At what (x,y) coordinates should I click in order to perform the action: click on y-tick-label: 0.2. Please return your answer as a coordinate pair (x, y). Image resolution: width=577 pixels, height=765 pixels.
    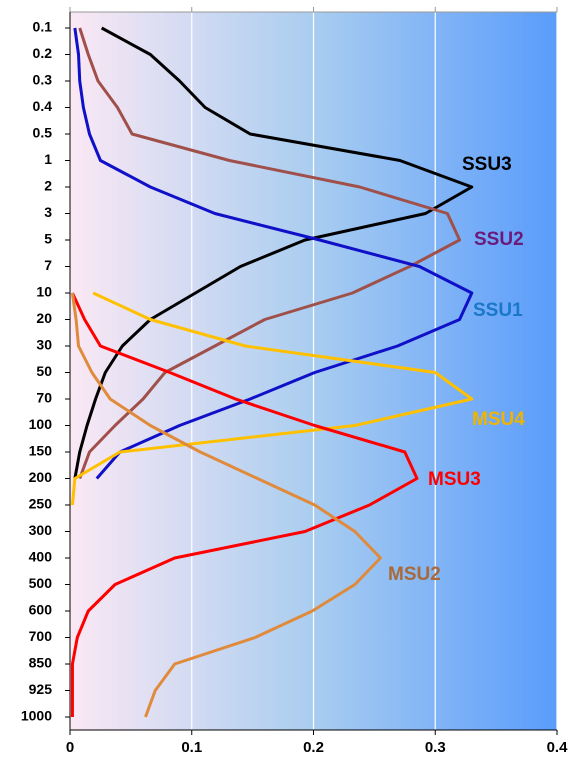
    Looking at the image, I should click on (43, 53).